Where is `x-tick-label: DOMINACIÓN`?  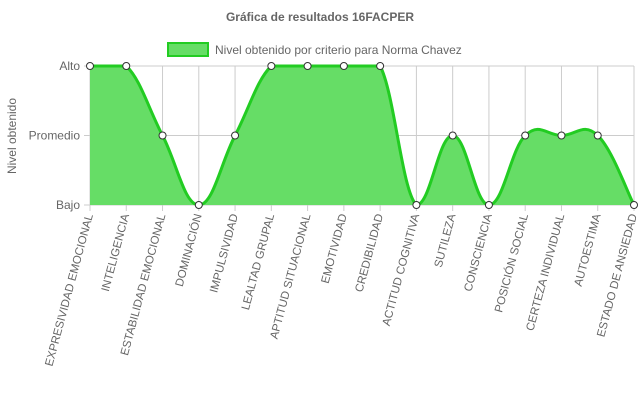
x-tick-label: DOMINACIÓN is located at coordinates (189, 250).